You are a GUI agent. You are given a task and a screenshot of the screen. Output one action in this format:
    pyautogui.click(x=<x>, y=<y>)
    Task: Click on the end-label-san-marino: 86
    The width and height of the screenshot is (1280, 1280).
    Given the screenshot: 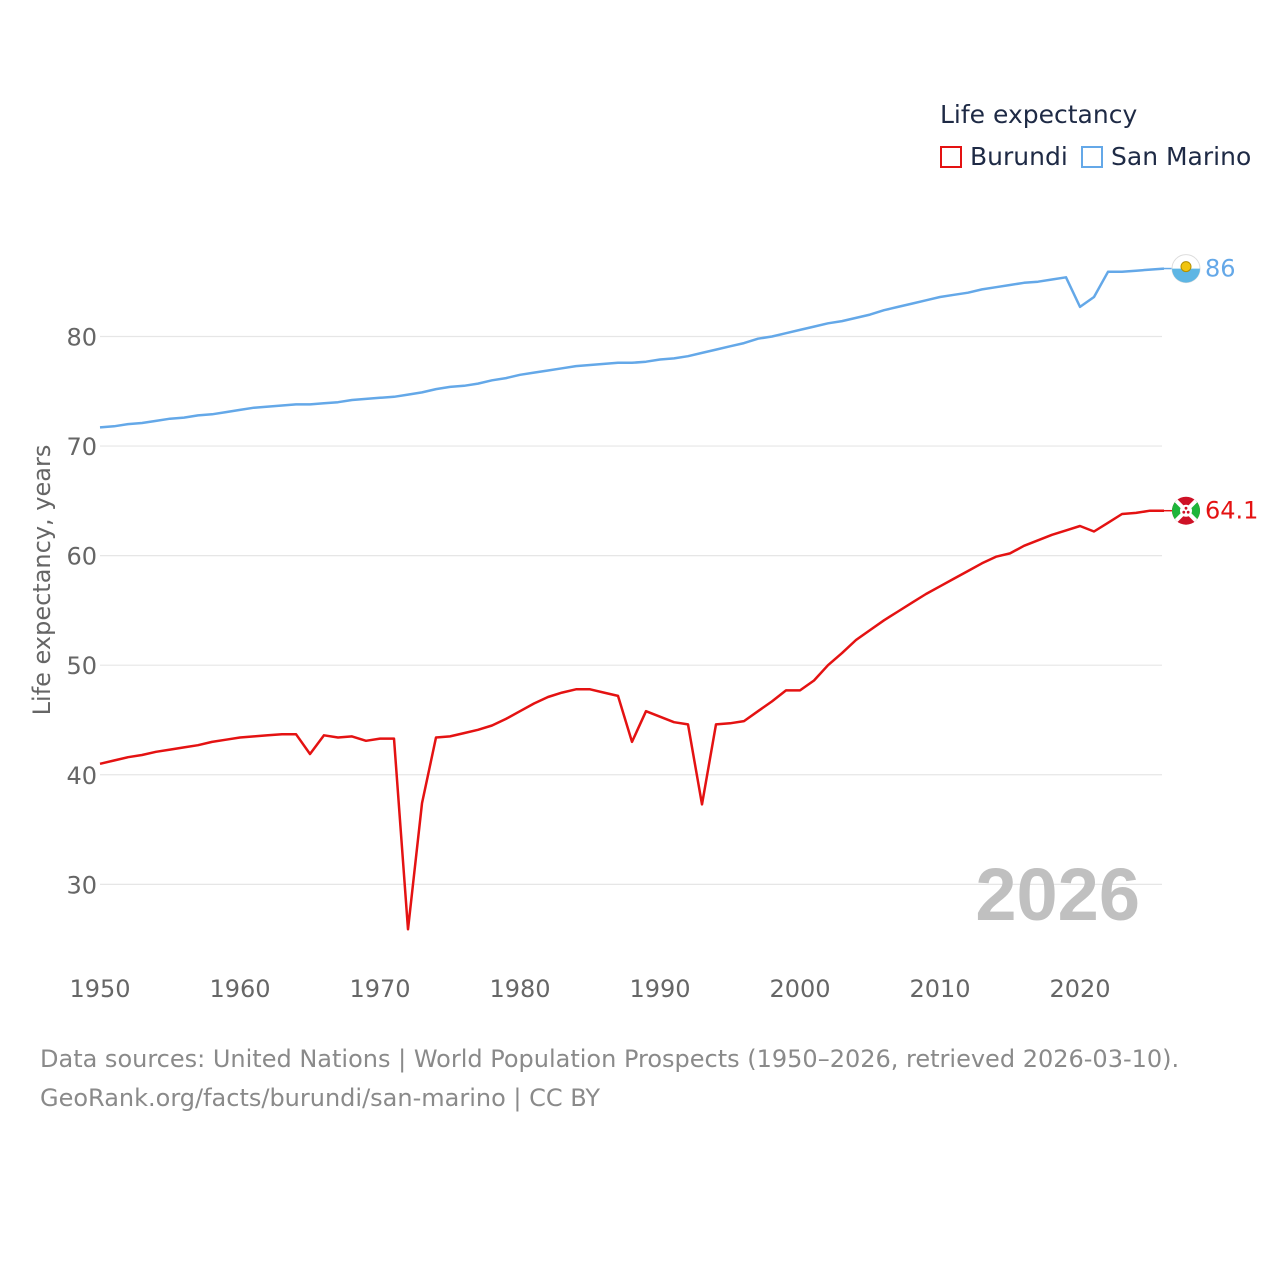 What is the action you would take?
    pyautogui.click(x=1220, y=269)
    